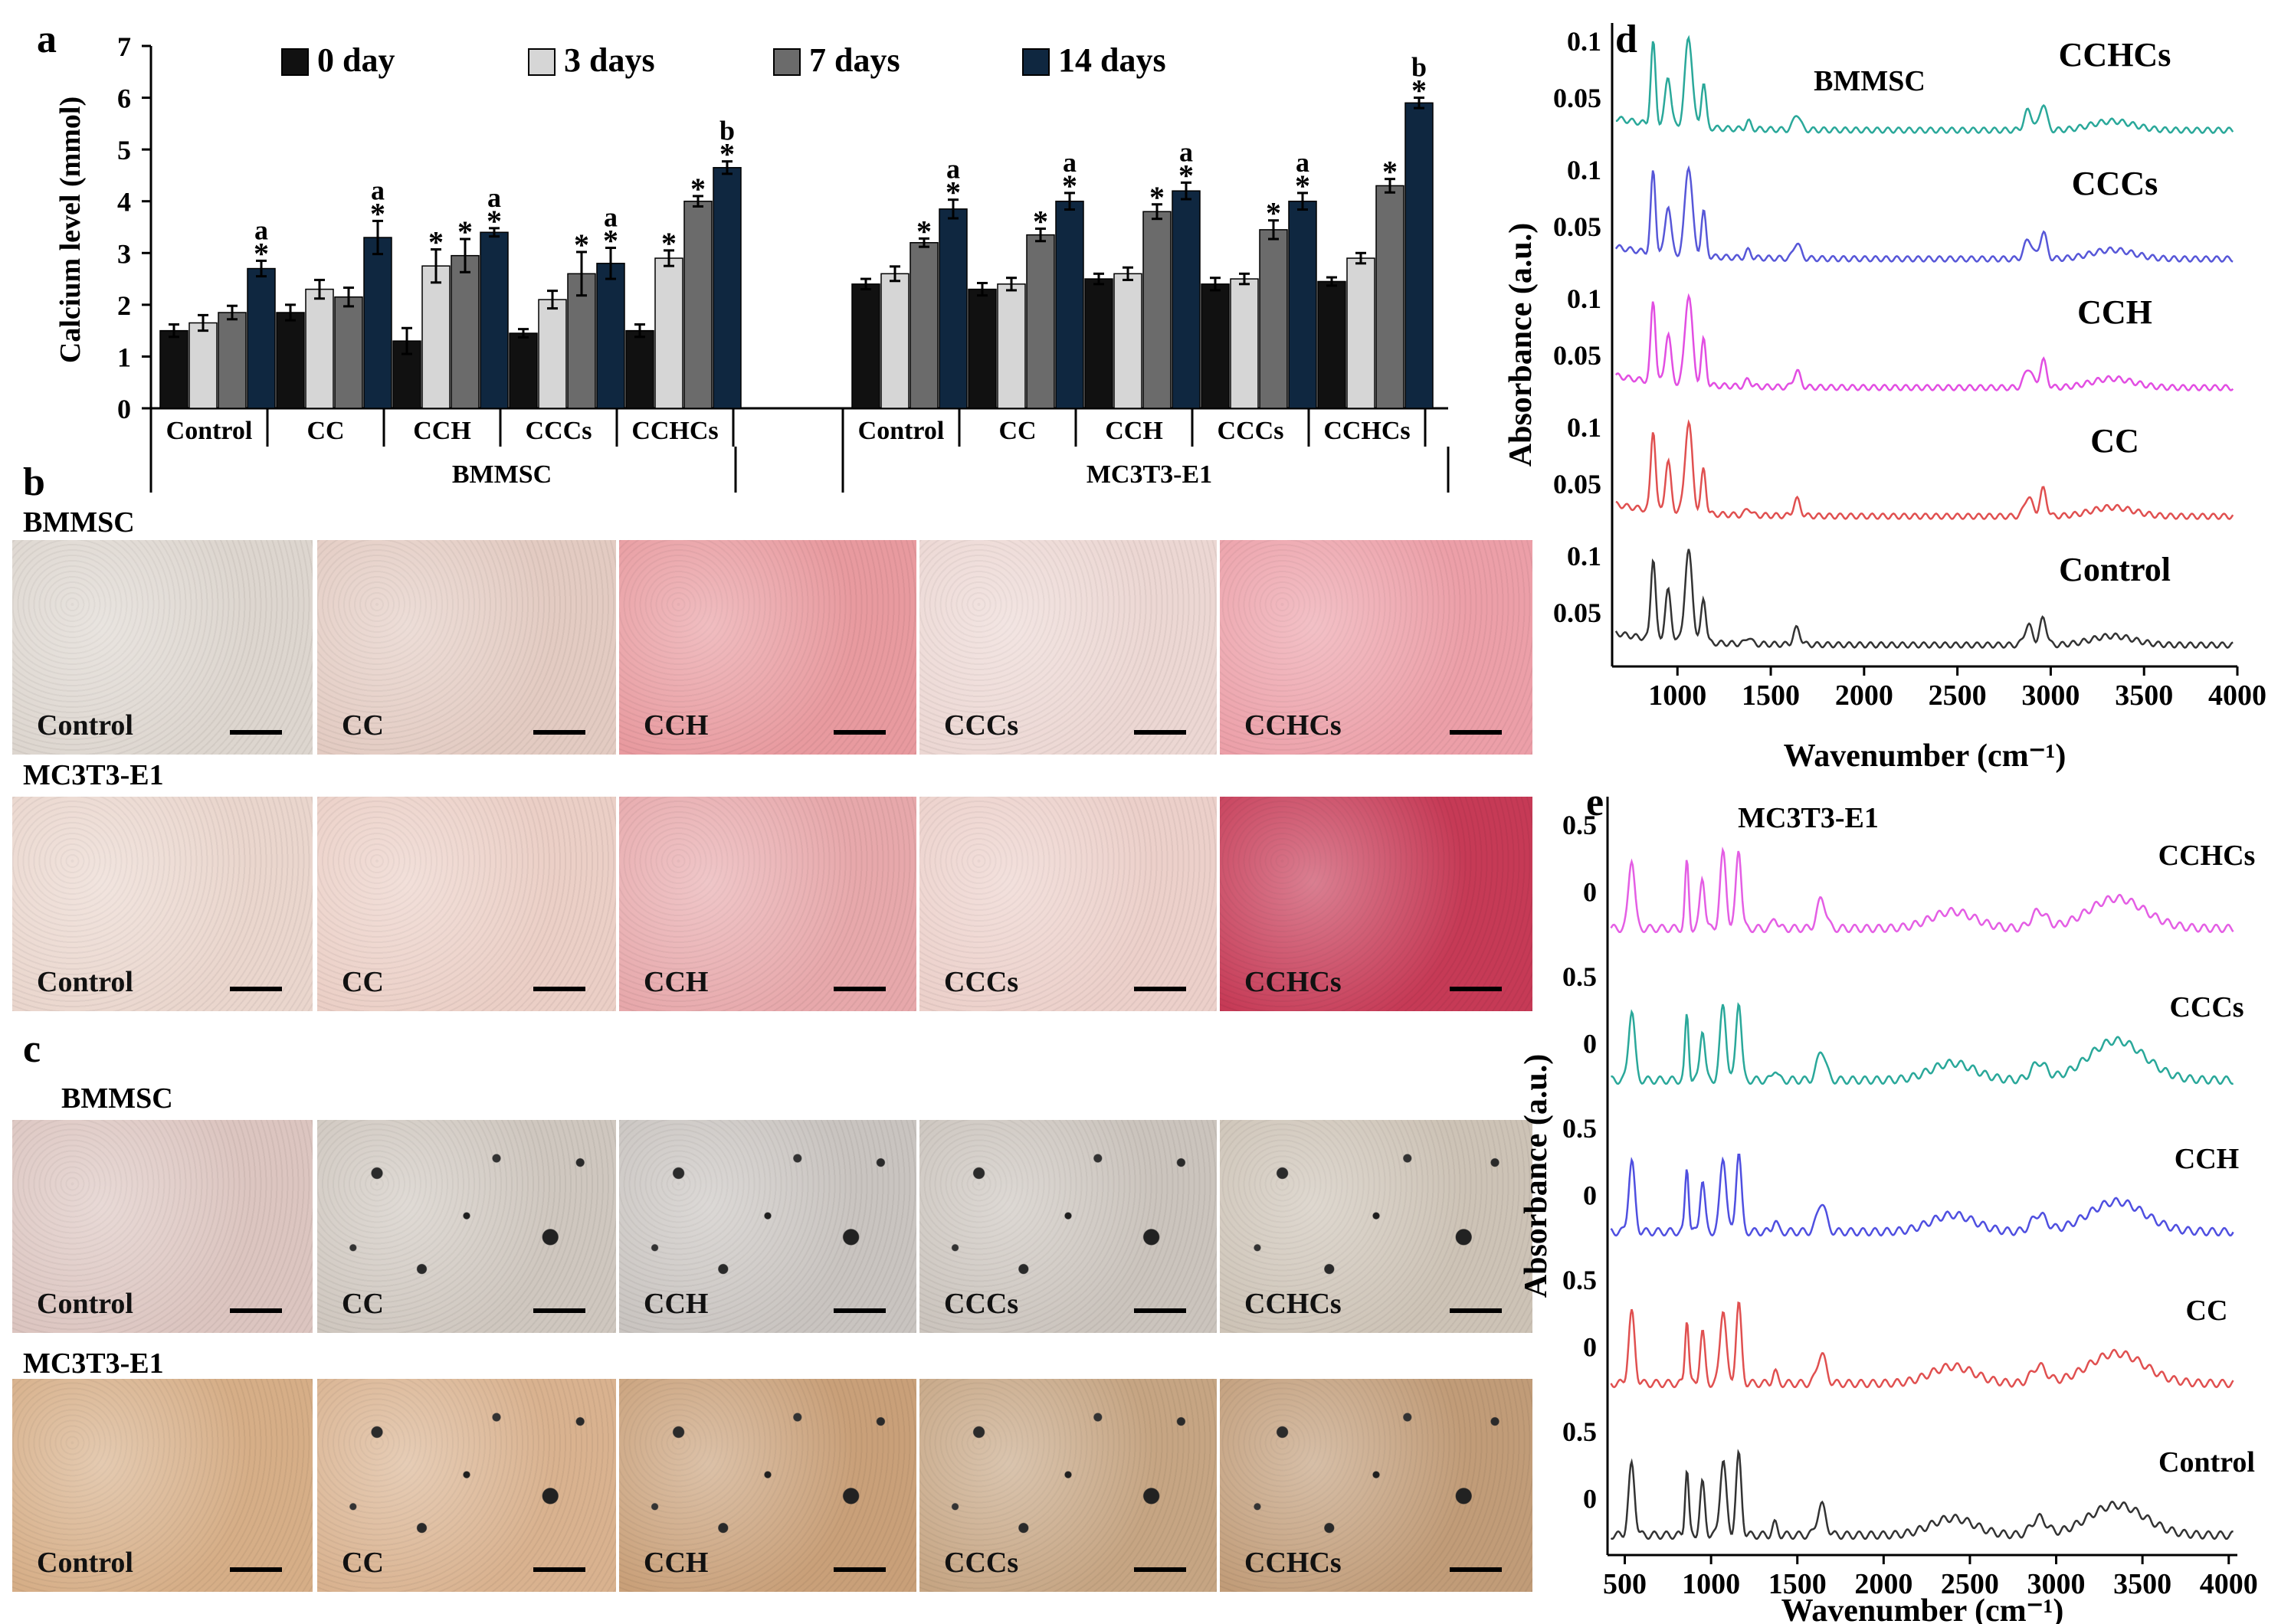 The image size is (2291, 1624). I want to click on category-label: Control, so click(902, 431).